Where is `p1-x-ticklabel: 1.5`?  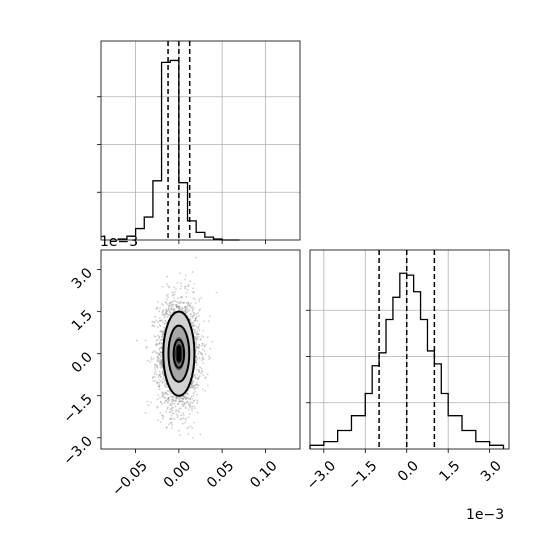
p1-x-ticklabel: 1.5 is located at coordinates (449, 471).